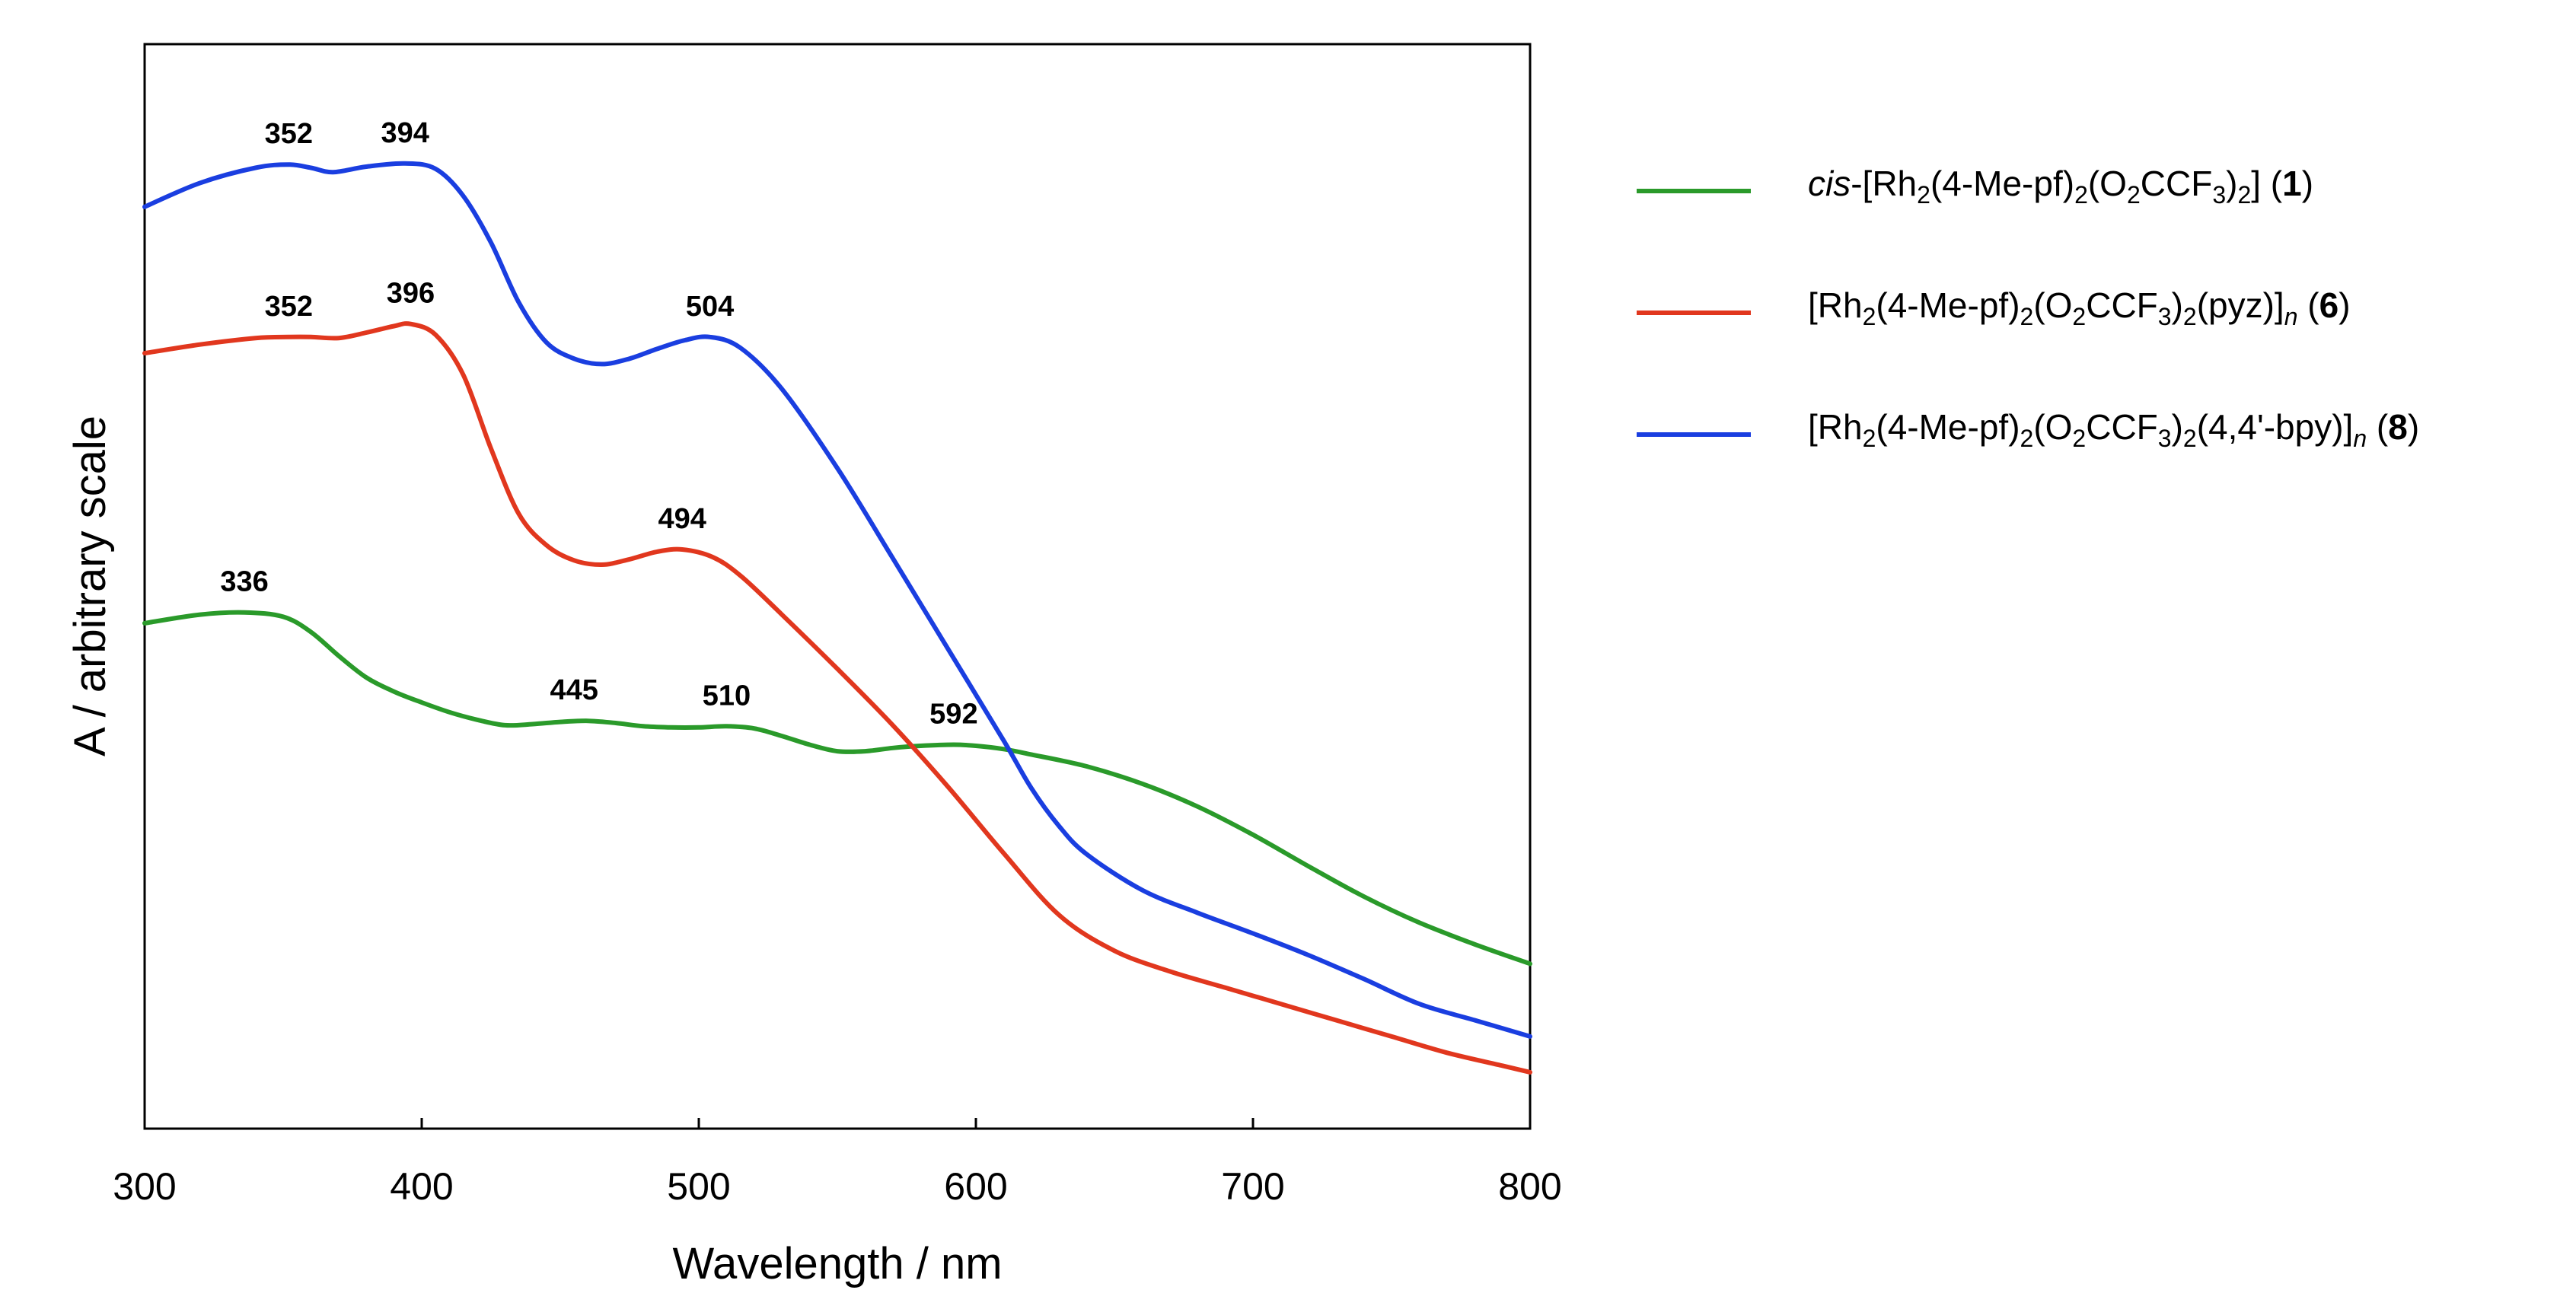 The width and height of the screenshot is (2576, 1309). I want to click on x-axis-ticks: 300 400 500 600 700 800, so click(838, 1163).